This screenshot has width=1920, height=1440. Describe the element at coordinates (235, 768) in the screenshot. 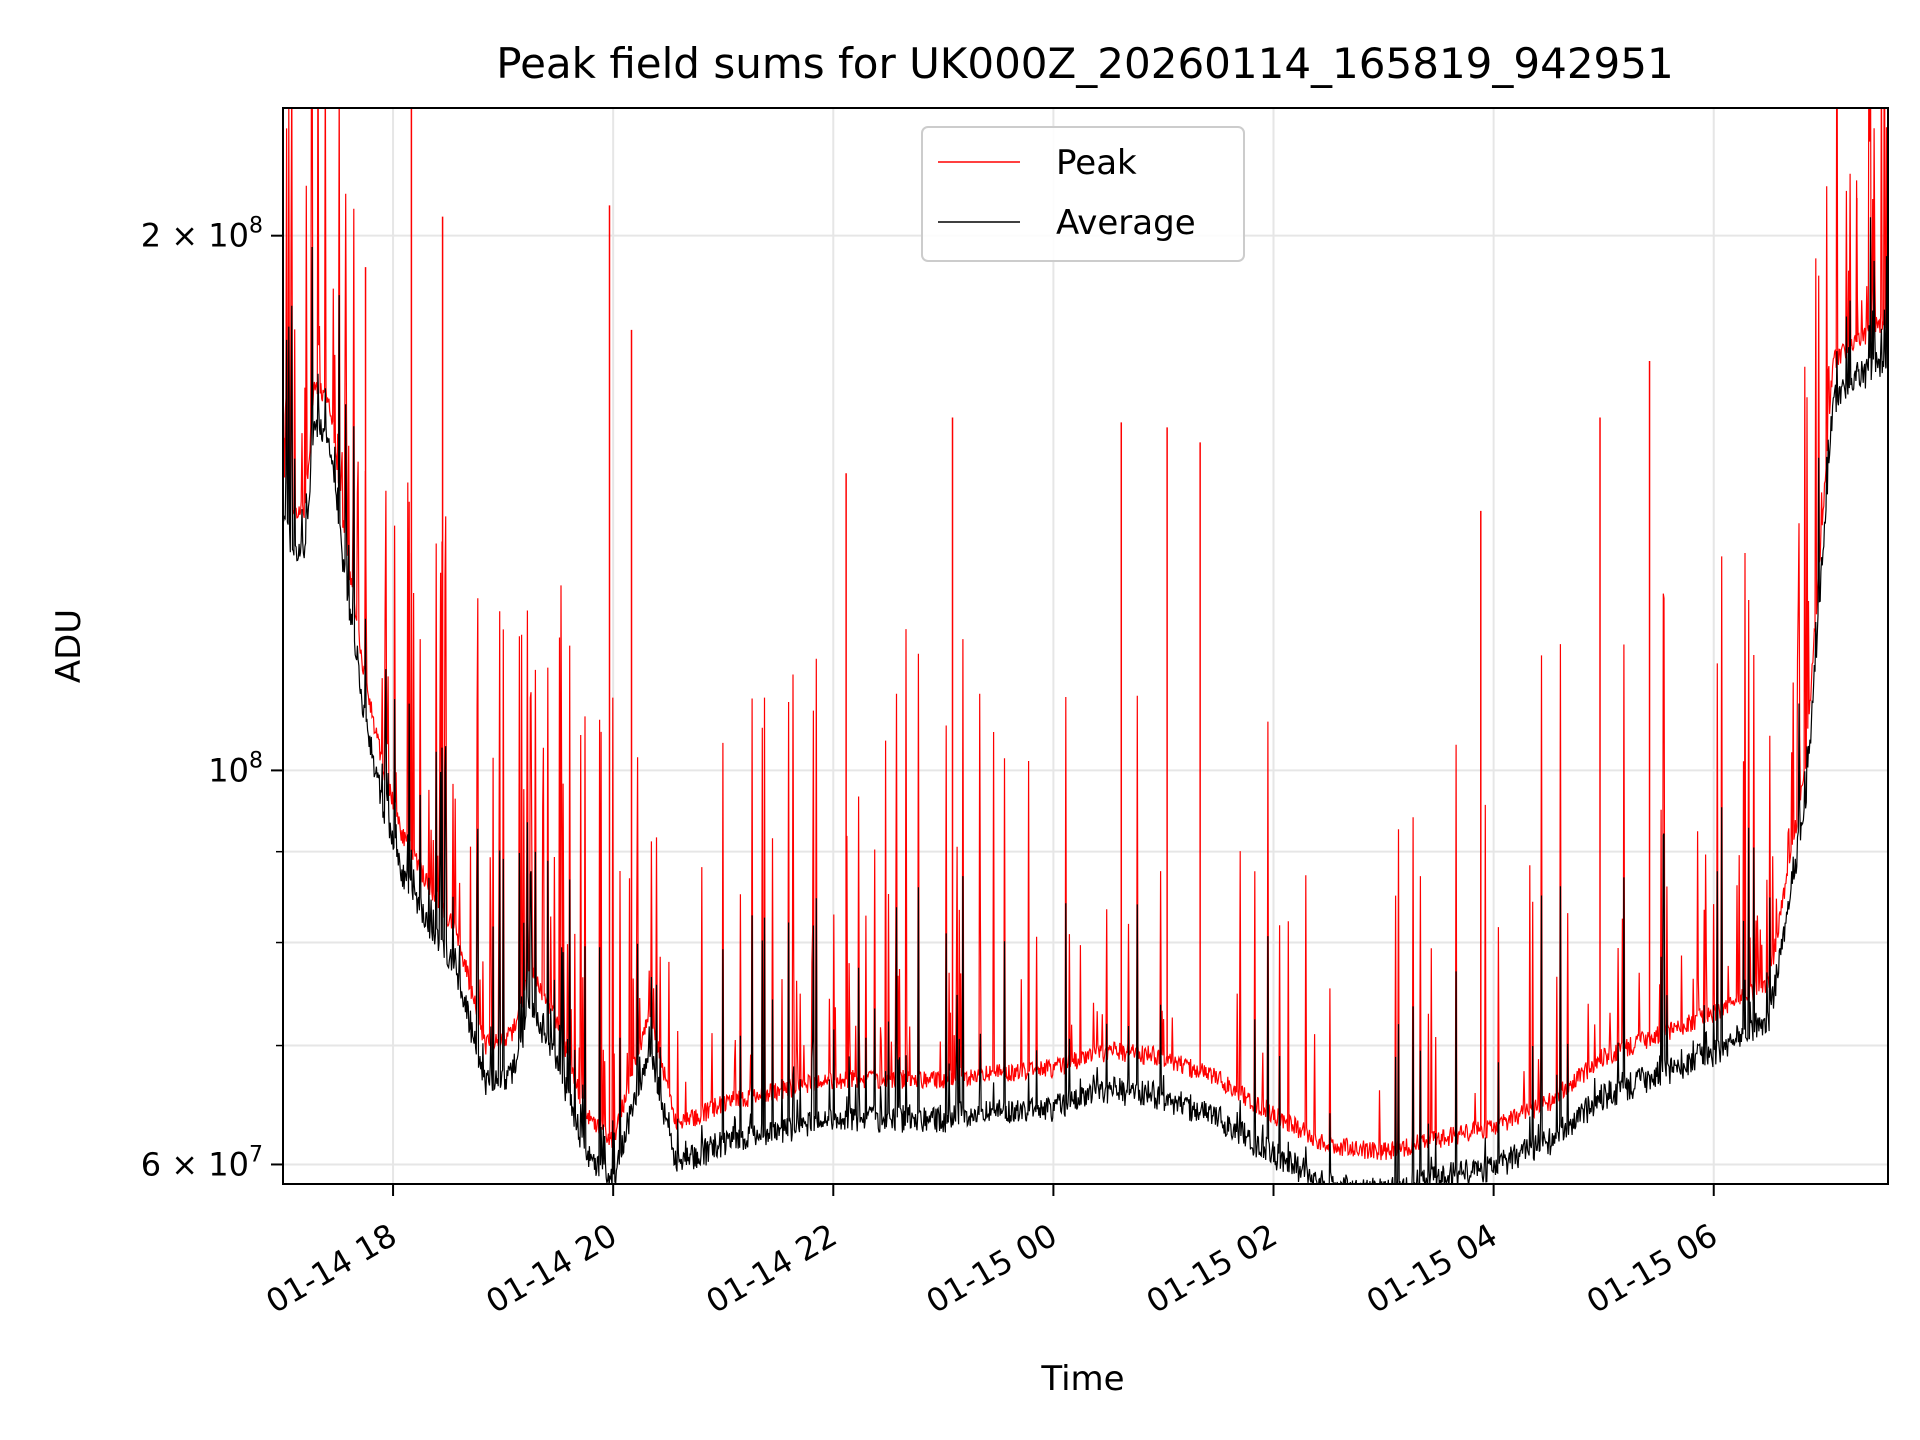

I see `y-tick-label: 108` at that location.